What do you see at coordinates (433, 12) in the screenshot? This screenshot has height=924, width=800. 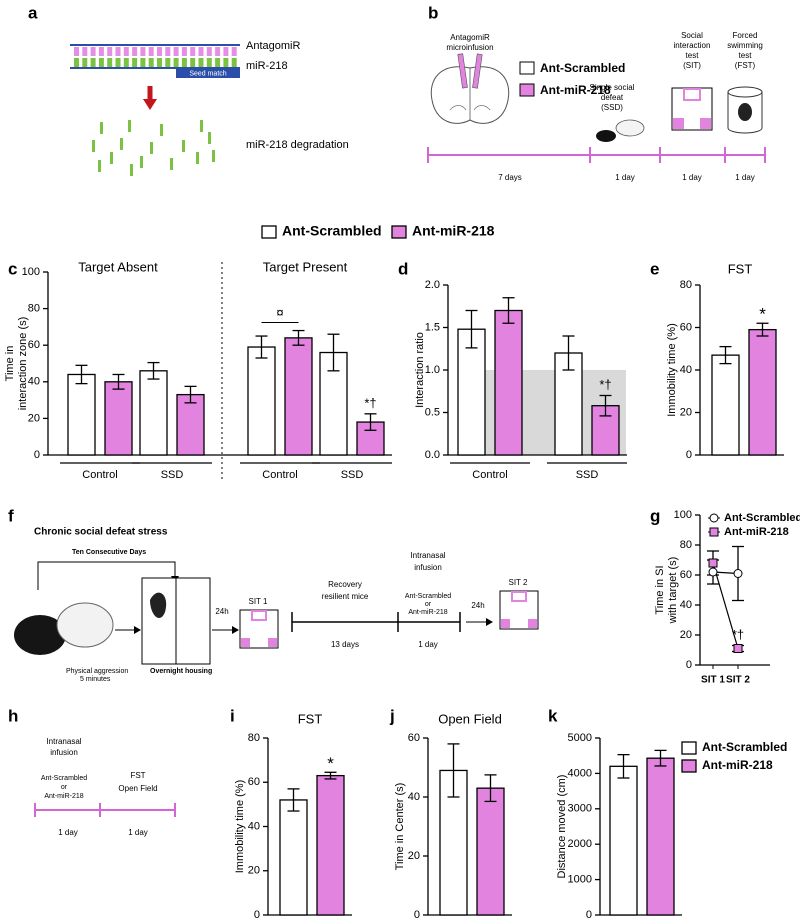 I see `panel-label: b` at bounding box center [433, 12].